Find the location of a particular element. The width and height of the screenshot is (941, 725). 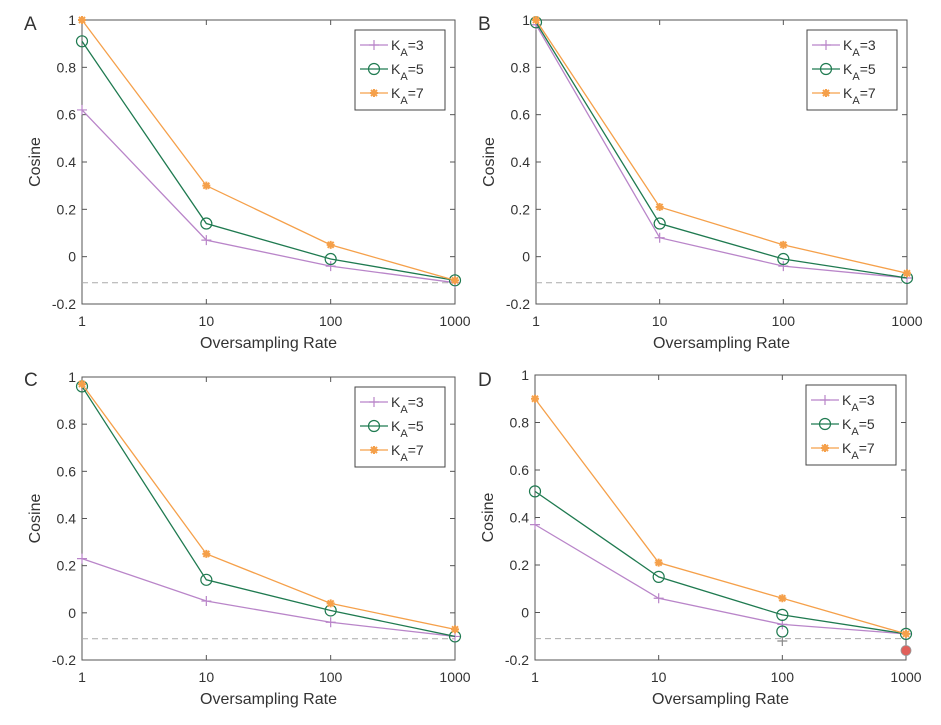

series-k5 is located at coordinates (268, 161).